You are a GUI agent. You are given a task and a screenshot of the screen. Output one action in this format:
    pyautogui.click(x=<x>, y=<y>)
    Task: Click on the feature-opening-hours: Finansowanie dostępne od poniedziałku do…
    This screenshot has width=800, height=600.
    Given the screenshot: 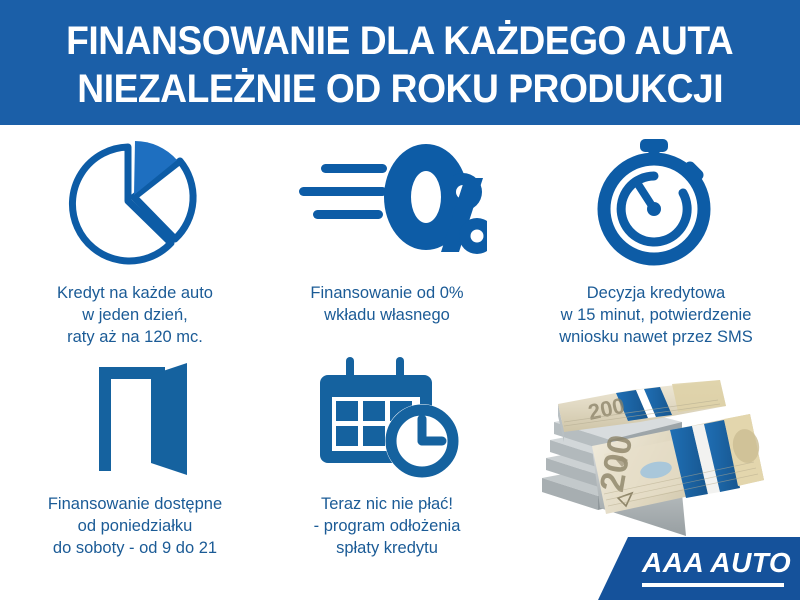 What is the action you would take?
    pyautogui.click(x=135, y=457)
    